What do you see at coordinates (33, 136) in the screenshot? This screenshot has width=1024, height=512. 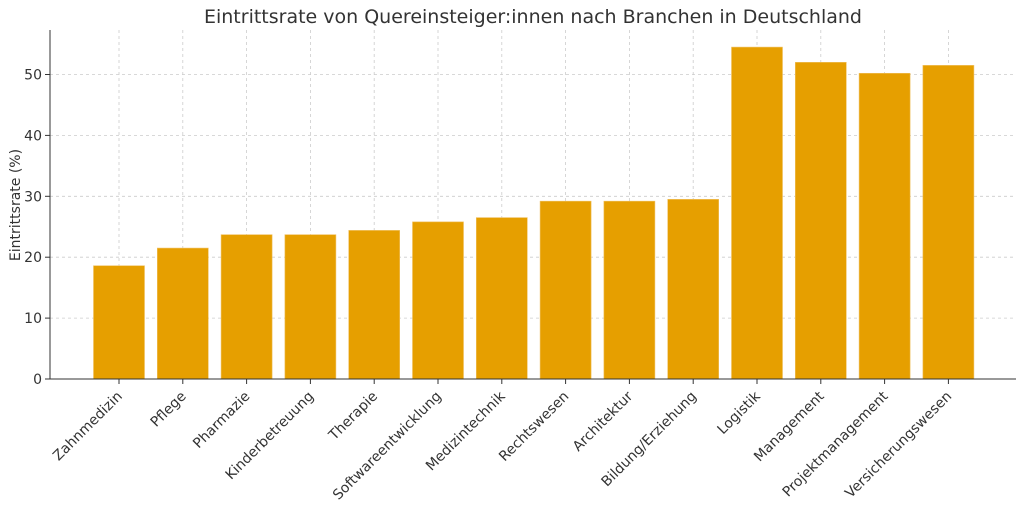 I see `y-tick-label: 40` at bounding box center [33, 136].